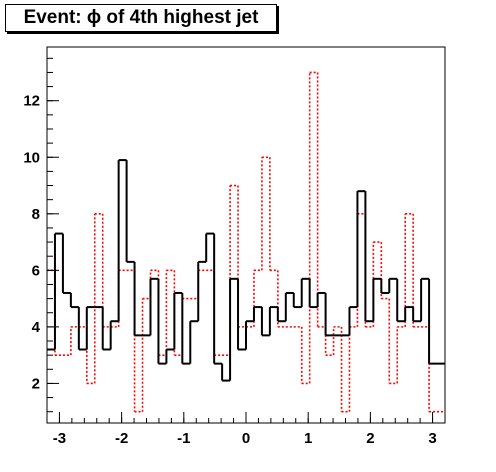 The width and height of the screenshot is (496, 472). I want to click on chart-title: Event: ϕ of 4th highest jet, so click(141, 18).